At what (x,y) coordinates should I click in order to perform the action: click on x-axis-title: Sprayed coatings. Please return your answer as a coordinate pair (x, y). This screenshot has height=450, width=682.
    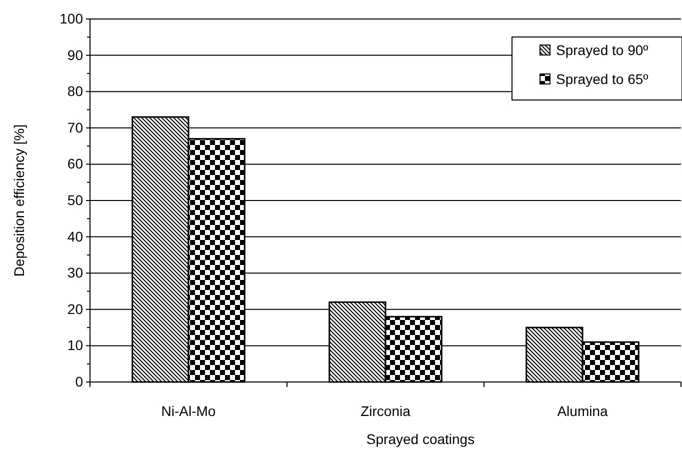
    Looking at the image, I should click on (420, 439).